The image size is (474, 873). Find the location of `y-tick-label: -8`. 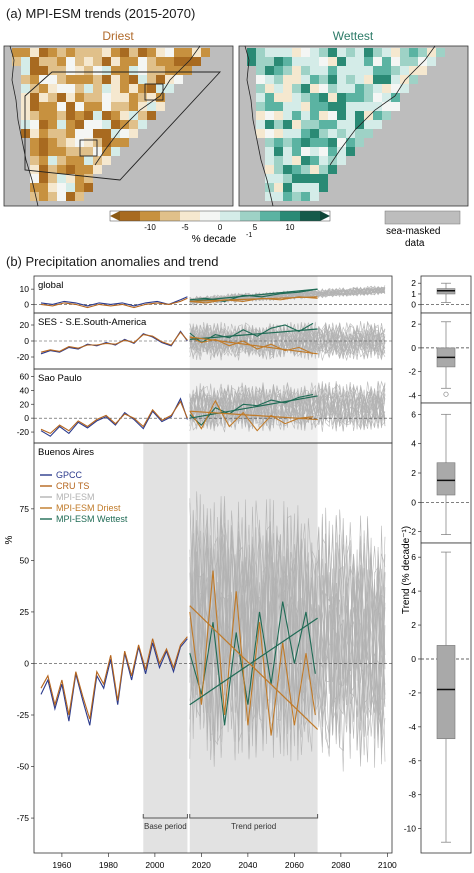

y-tick-label: -8 is located at coordinates (412, 795).